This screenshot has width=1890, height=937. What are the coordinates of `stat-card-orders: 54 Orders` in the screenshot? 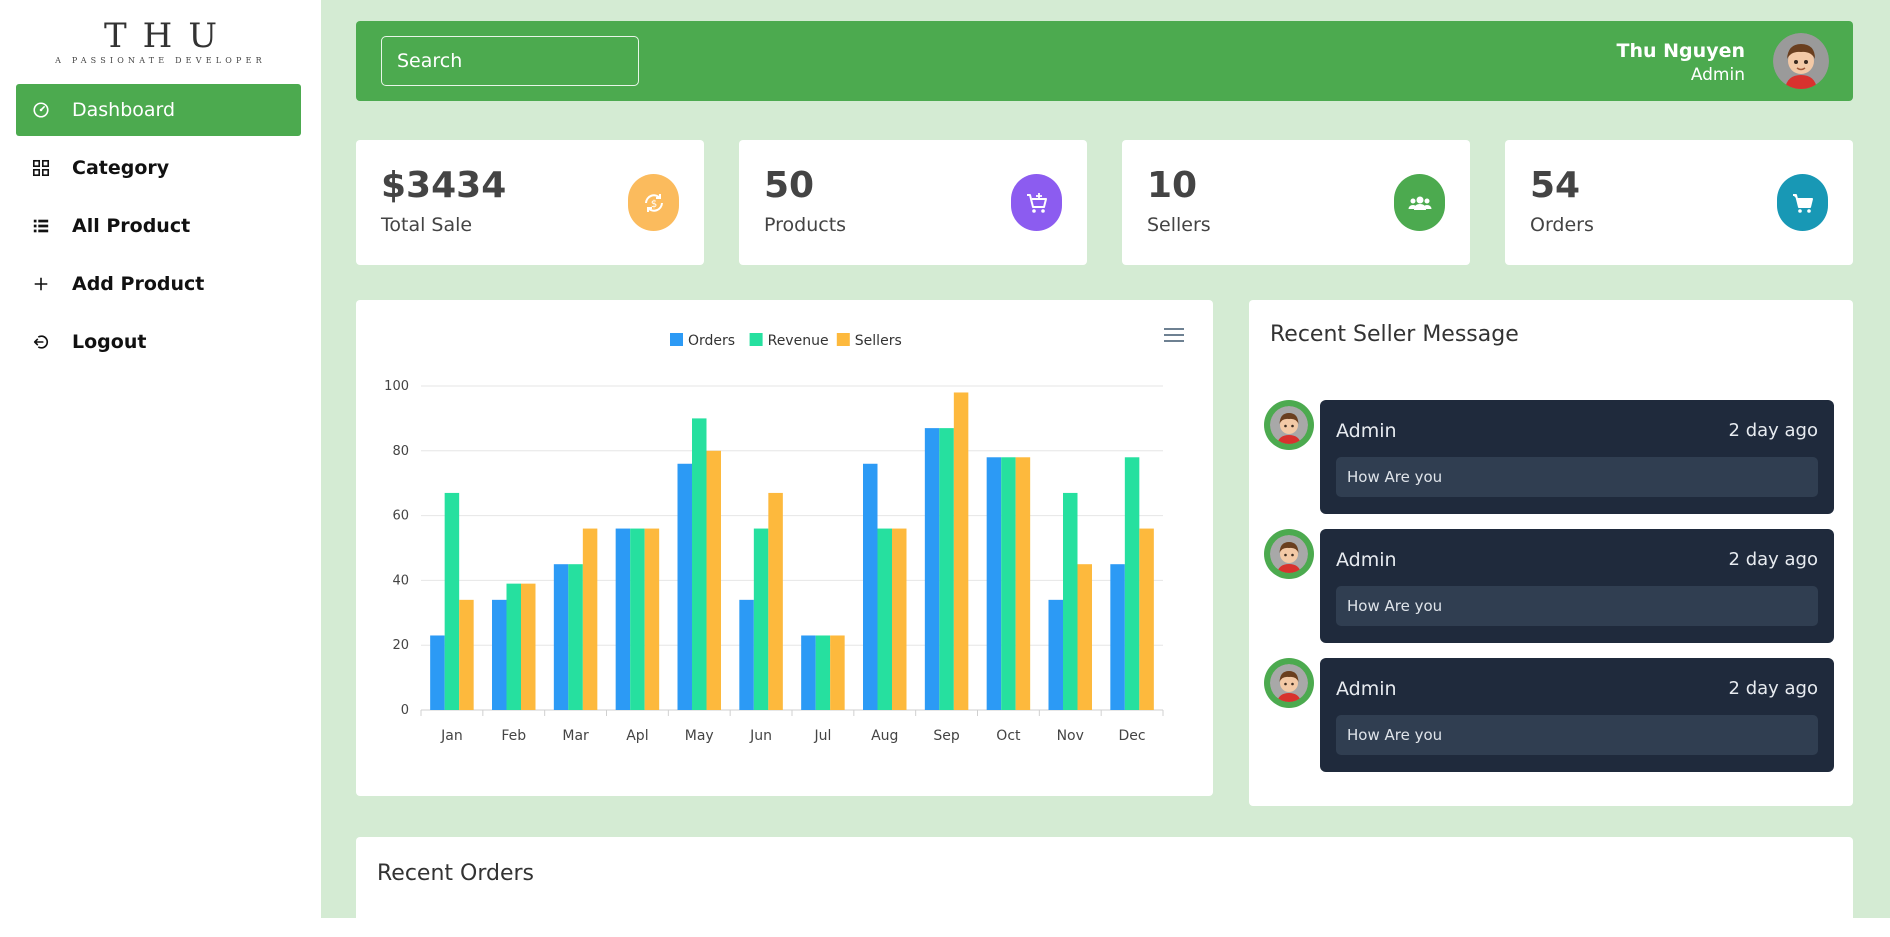 It's located at (1679, 202).